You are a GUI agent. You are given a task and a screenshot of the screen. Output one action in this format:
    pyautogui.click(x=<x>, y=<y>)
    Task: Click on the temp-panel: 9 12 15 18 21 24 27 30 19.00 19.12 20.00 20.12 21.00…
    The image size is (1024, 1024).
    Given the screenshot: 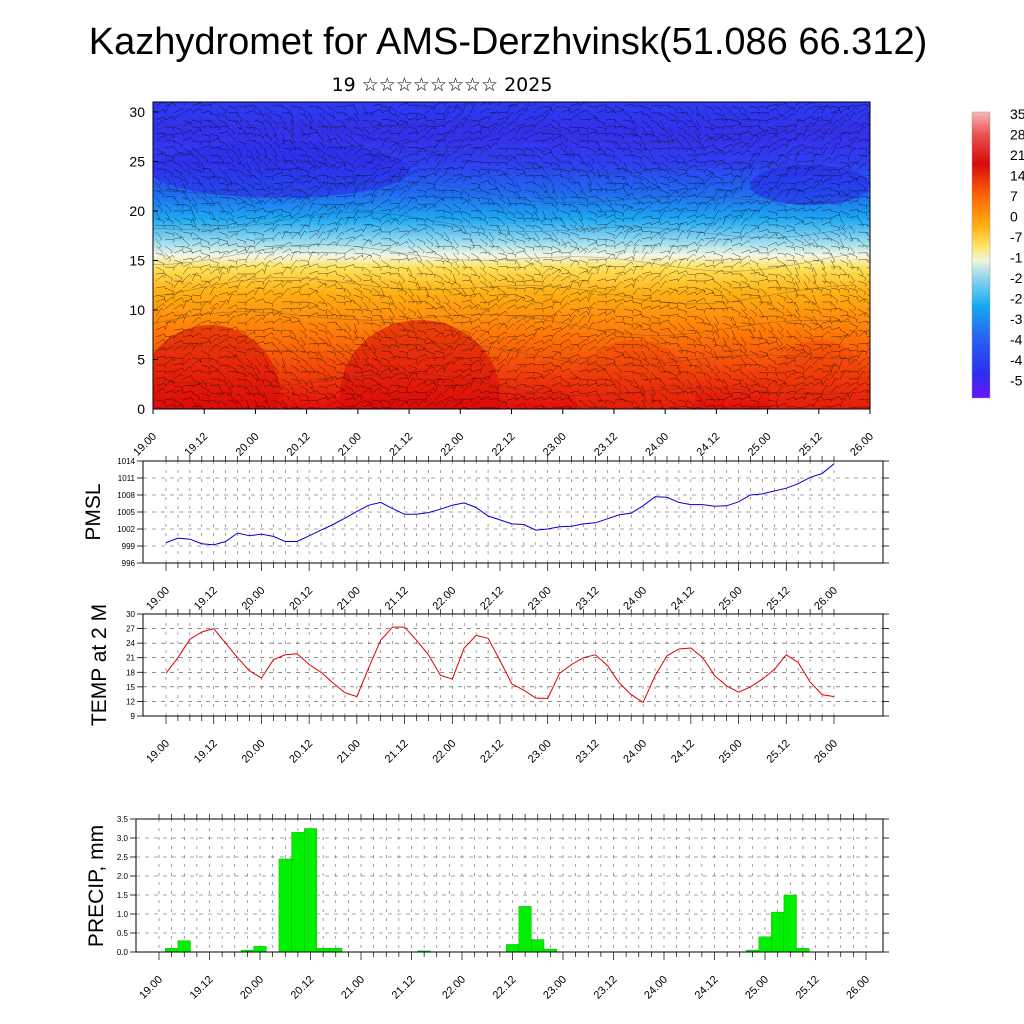 What is the action you would take?
    pyautogui.click(x=488, y=685)
    